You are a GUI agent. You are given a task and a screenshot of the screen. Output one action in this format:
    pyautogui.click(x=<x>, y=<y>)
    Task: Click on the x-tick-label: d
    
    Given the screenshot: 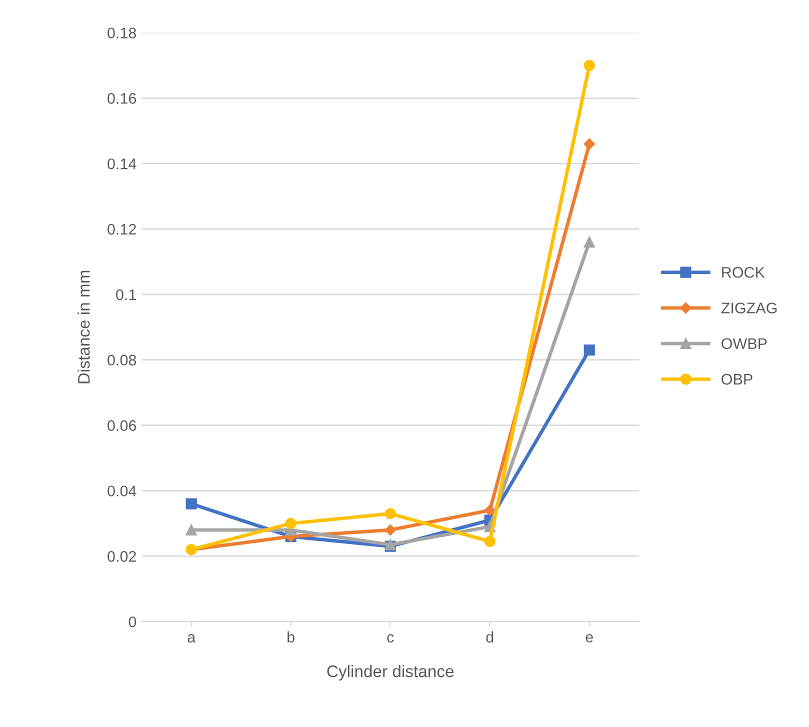 What is the action you would take?
    pyautogui.click(x=490, y=637)
    